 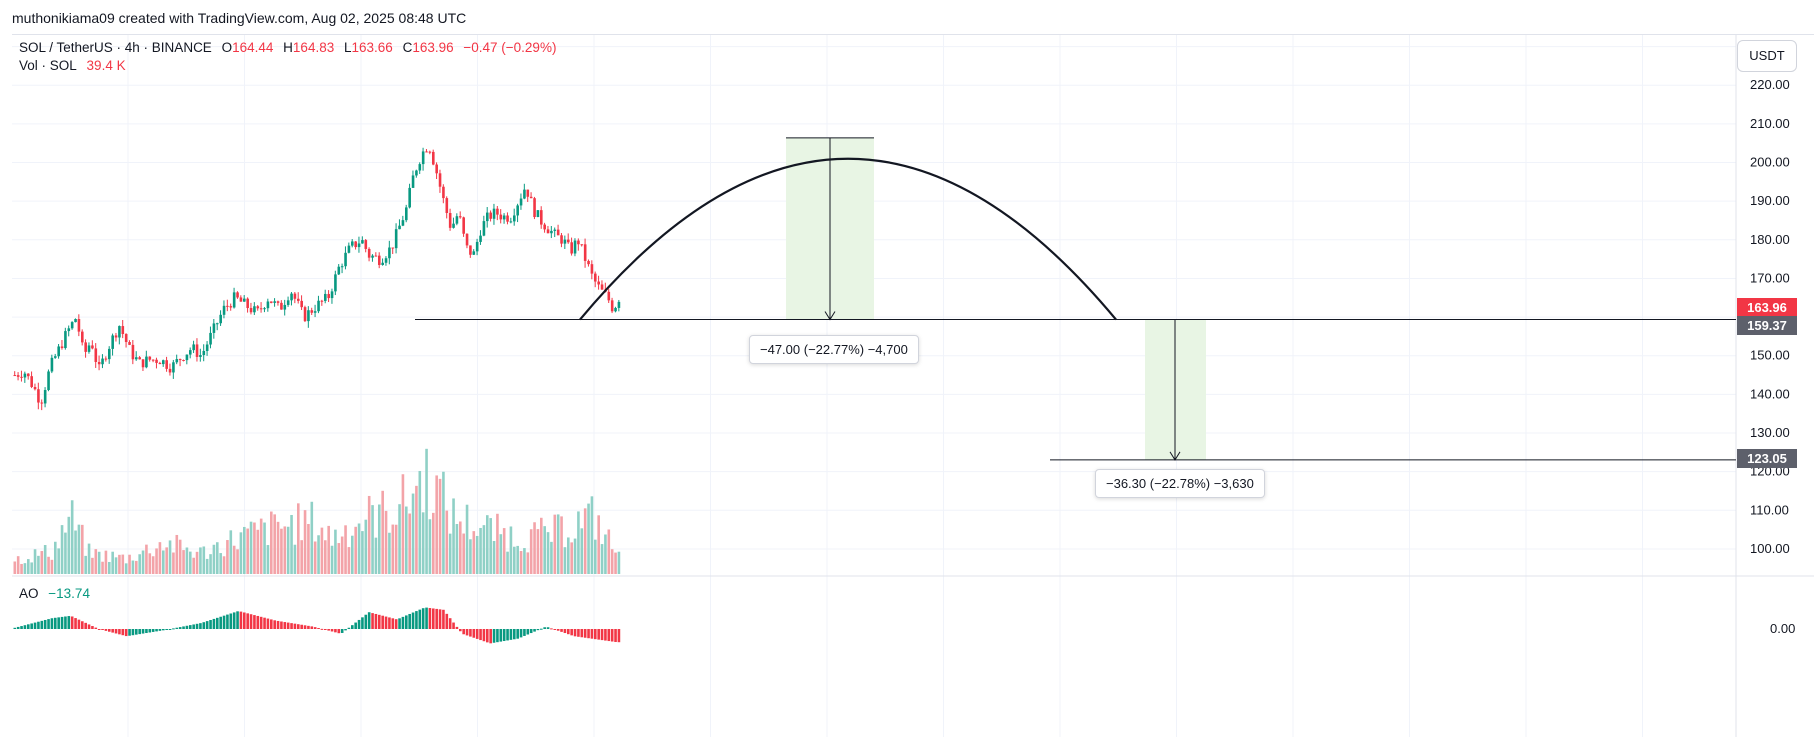 What do you see at coordinates (1770, 432) in the screenshot?
I see `y-axis-tick-label: 130.00` at bounding box center [1770, 432].